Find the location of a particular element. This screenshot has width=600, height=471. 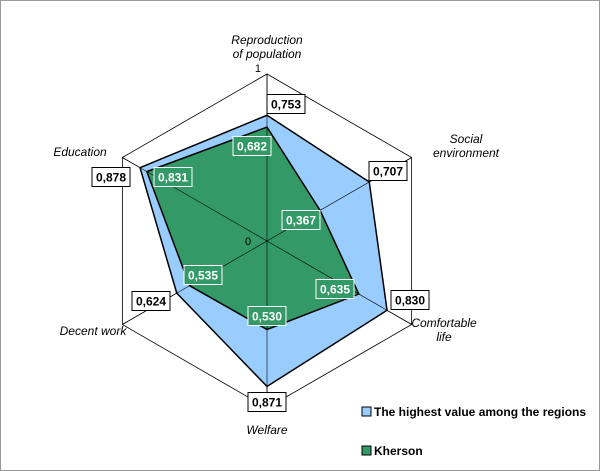

data-label-kherson-reproduction-of-population: 0,682 is located at coordinates (252, 146).